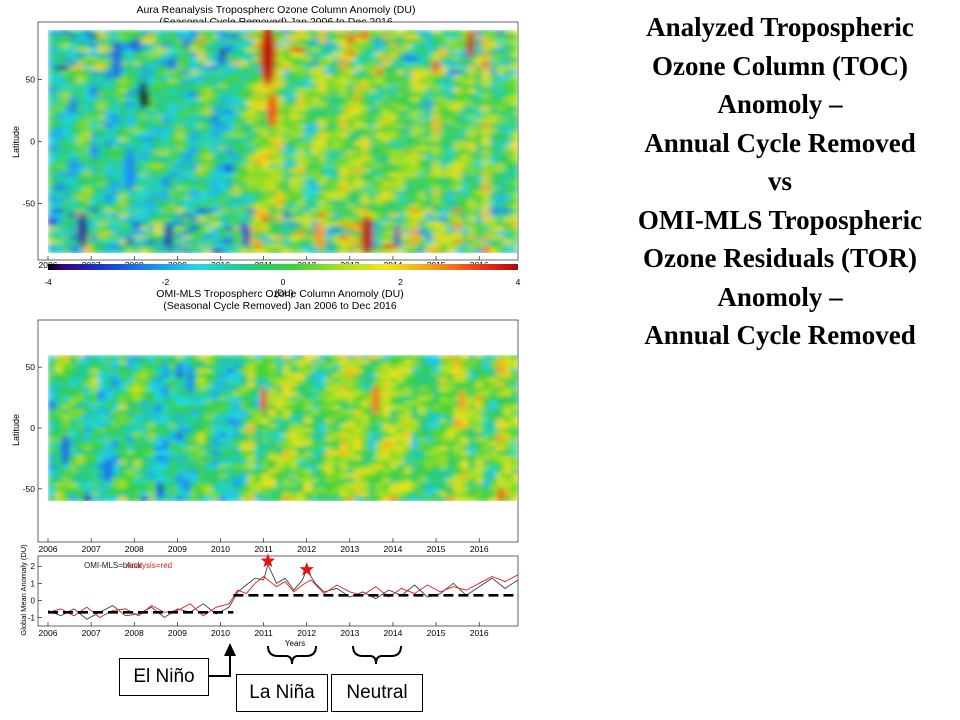 This screenshot has height=720, width=960. I want to click on heatmap-toc-y-ticks: 50 0 -50, so click(32, 141).